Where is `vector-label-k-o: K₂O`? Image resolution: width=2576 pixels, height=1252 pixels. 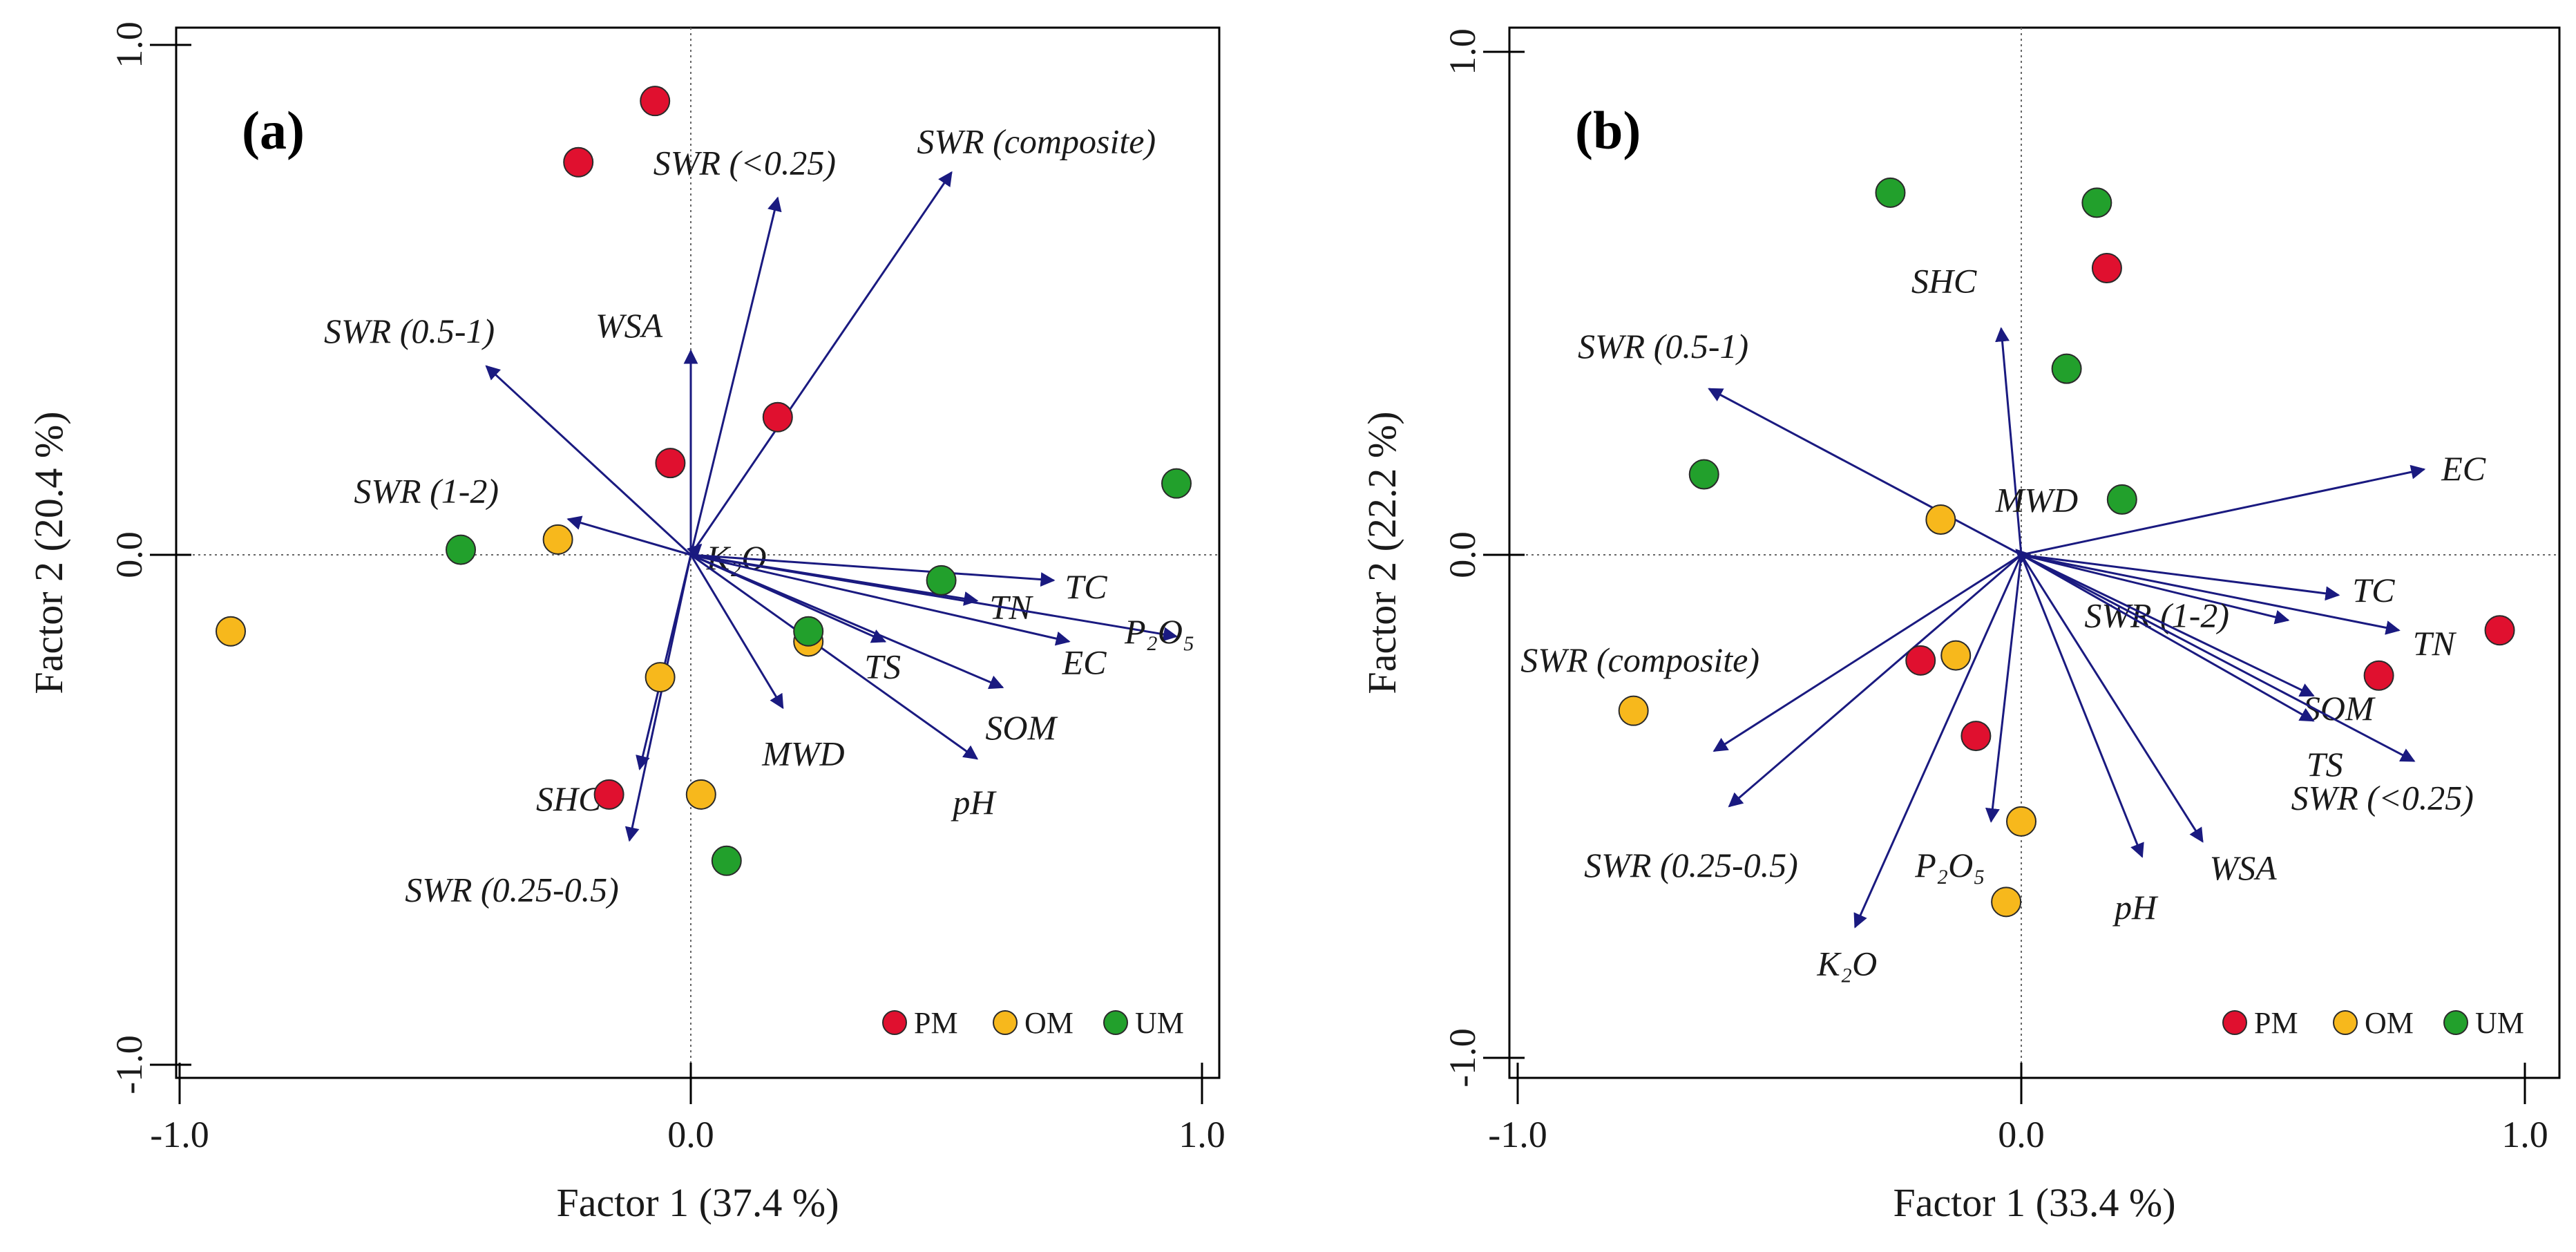 vector-label-k-o: K₂O is located at coordinates (1846, 964).